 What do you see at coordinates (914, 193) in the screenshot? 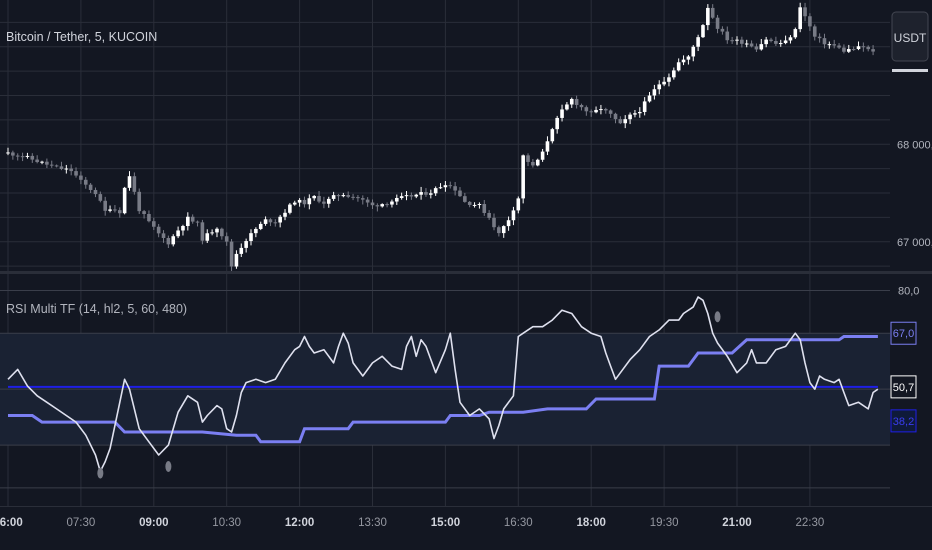
I see `price-axis: 67 000,0 68 000,0` at bounding box center [914, 193].